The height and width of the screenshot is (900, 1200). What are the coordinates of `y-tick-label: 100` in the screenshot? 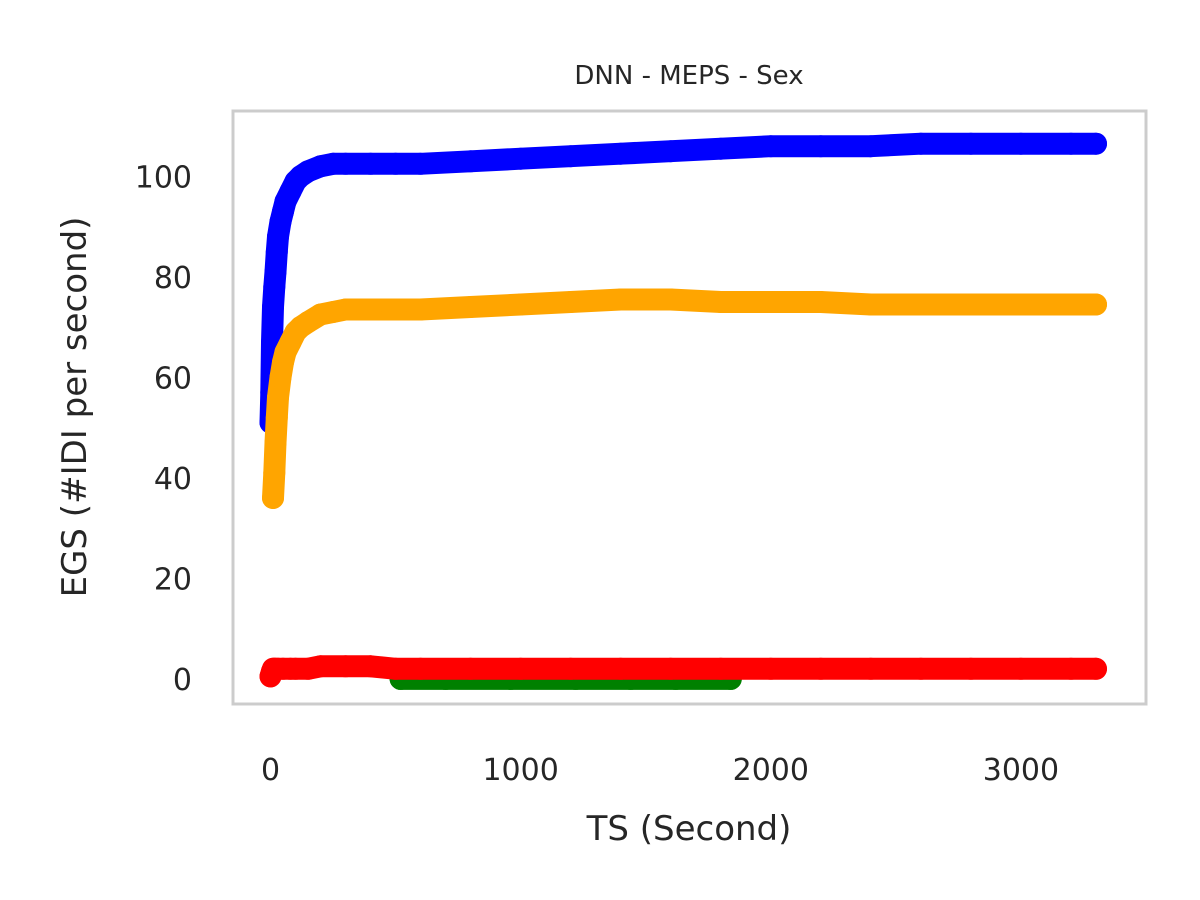 It's located at (163, 177).